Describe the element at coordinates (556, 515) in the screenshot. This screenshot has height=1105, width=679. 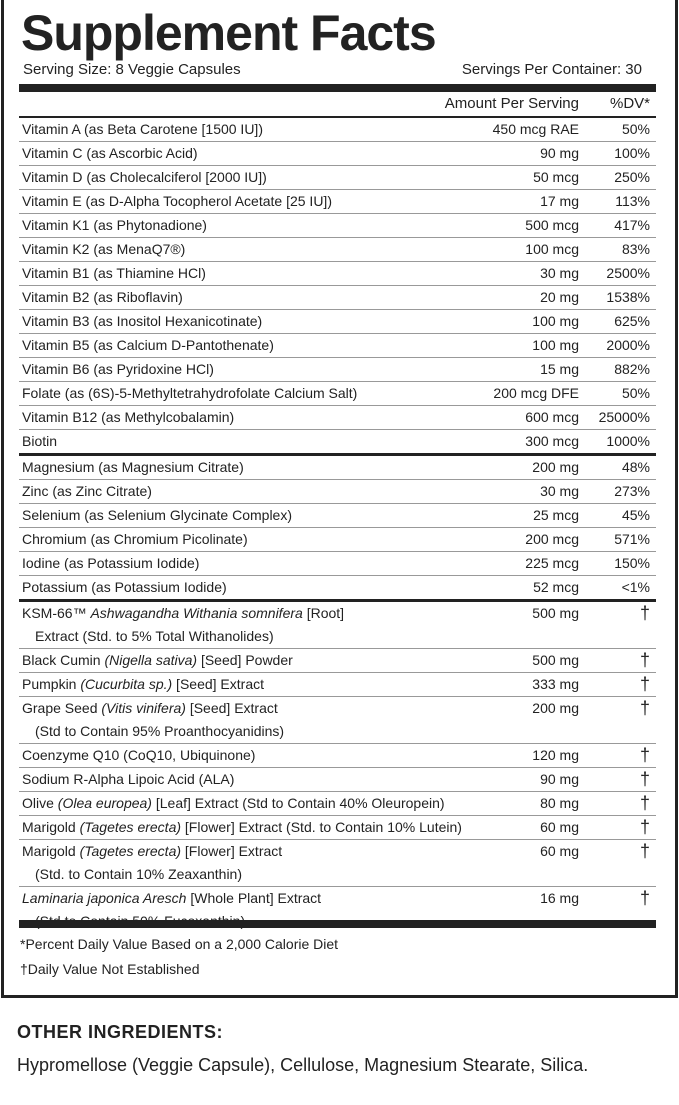
I see `amount-per-serving: 25 mcg` at that location.